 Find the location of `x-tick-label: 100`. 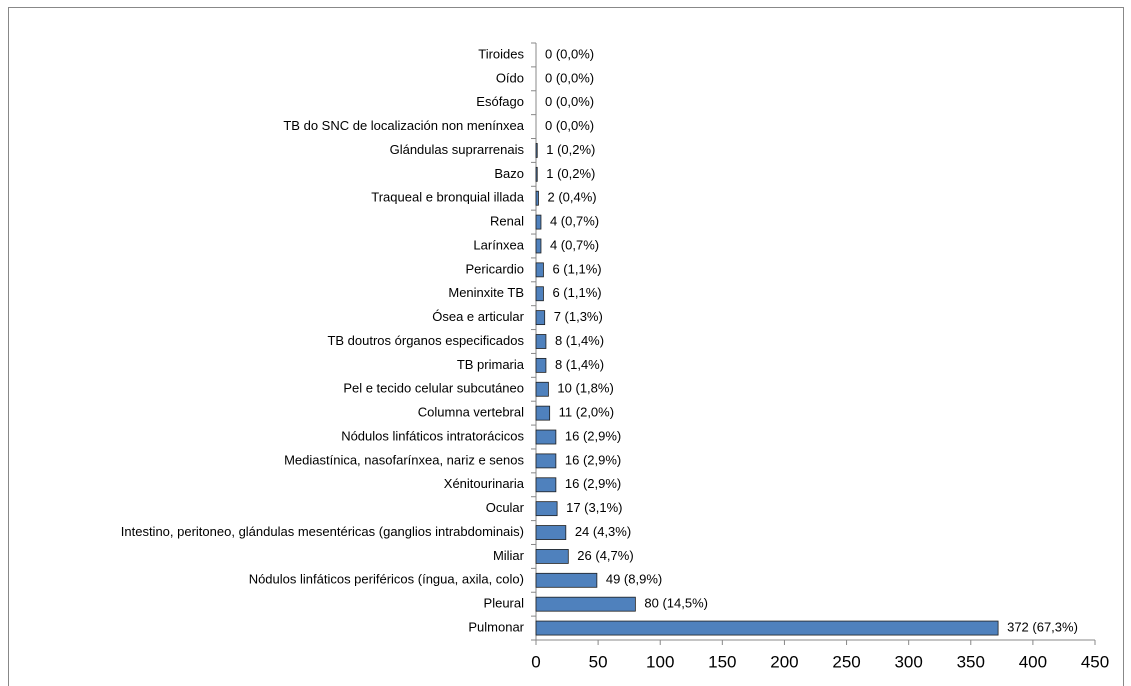

x-tick-label: 100 is located at coordinates (660, 661).